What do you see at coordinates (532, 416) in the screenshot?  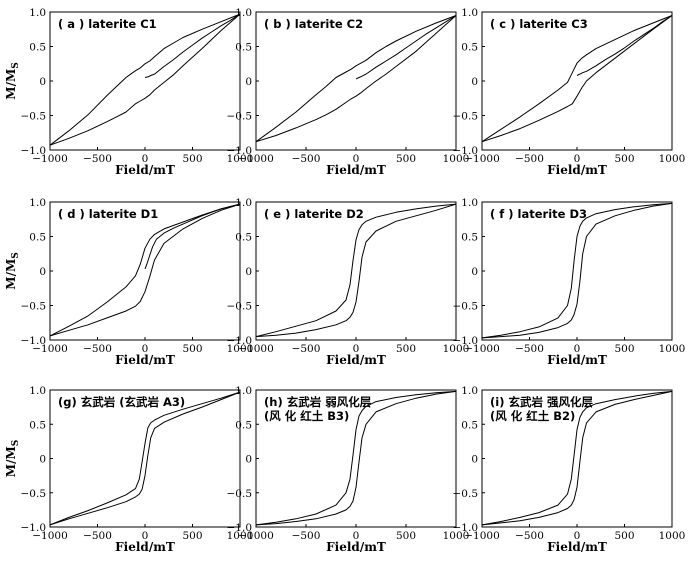 I see `panel-title: (风 化 红土 B2)` at bounding box center [532, 416].